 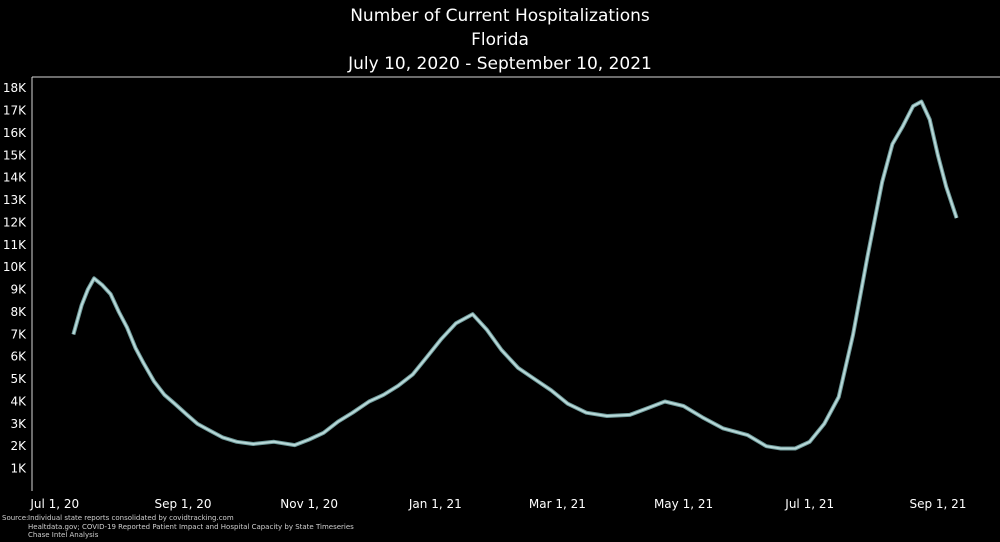 I want to click on y-tick-label: 3K, so click(x=18, y=424).